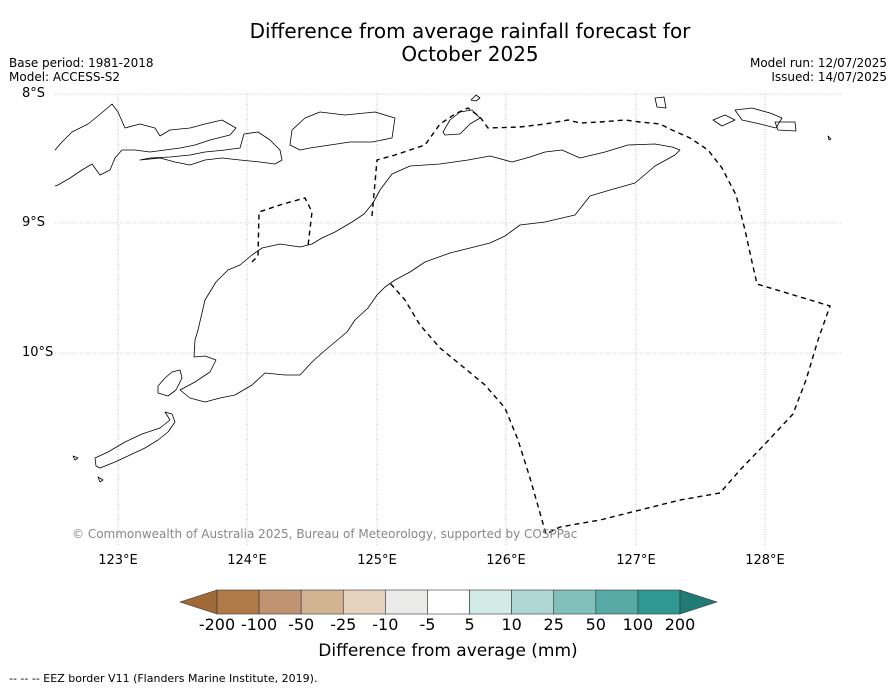 This screenshot has height=690, width=896. I want to click on colorbar-tick-label: -50, so click(301, 624).